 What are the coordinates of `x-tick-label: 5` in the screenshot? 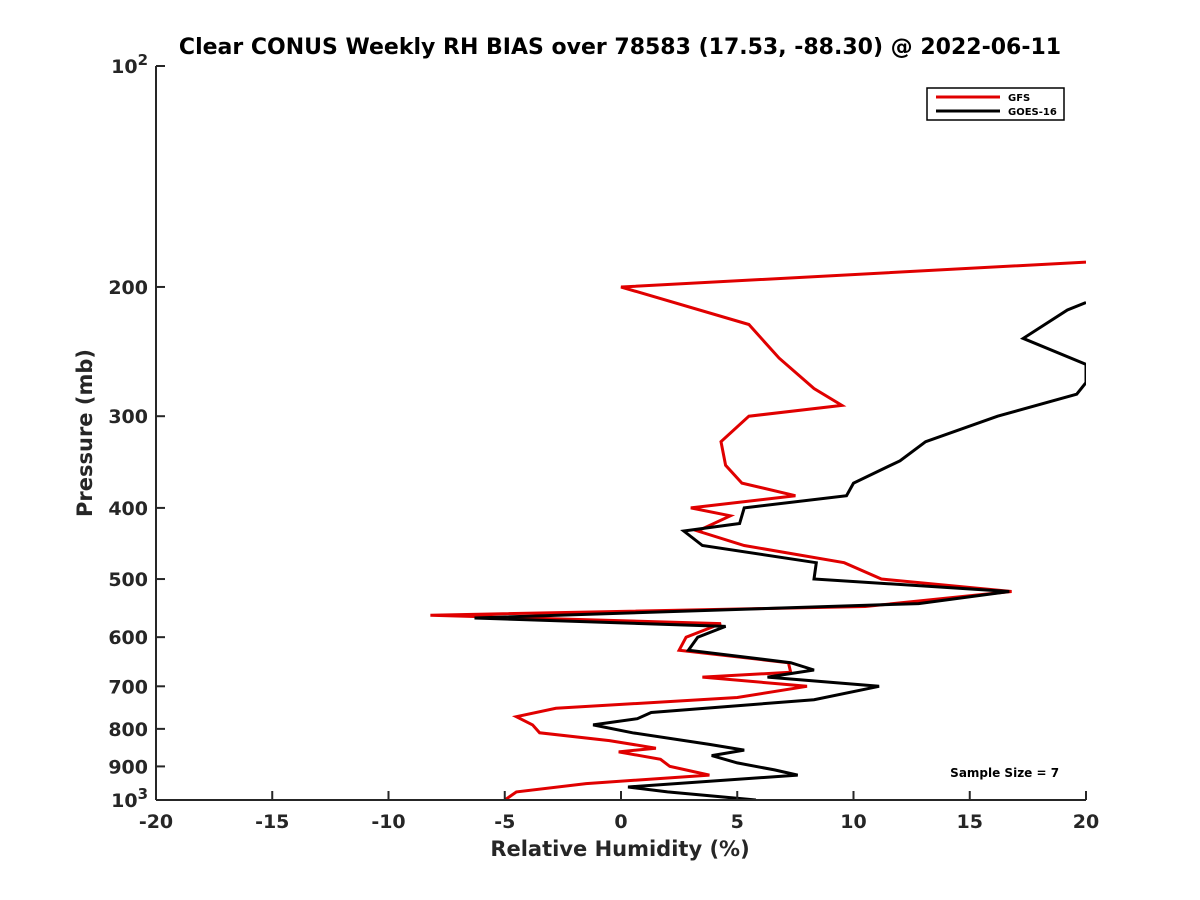 It's located at (737, 822).